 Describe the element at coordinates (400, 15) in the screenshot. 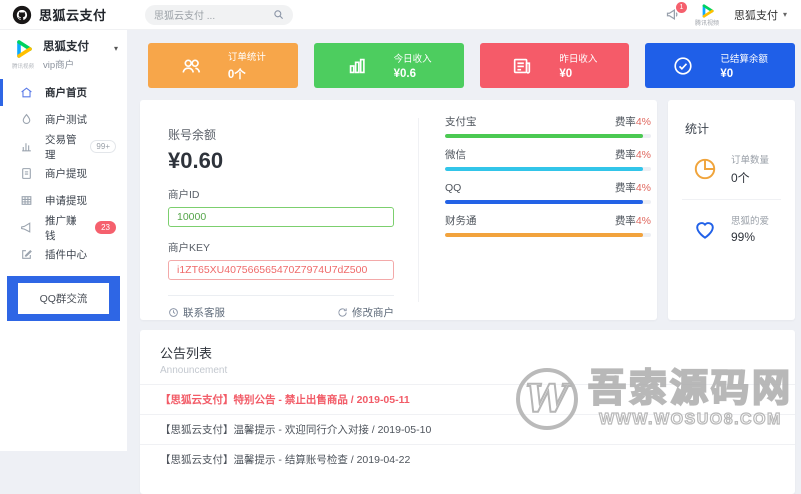

I see `top-header: 思狐云支付 思狐云支付 ... 1 腾讯视频 思狐支付 ▾` at that location.